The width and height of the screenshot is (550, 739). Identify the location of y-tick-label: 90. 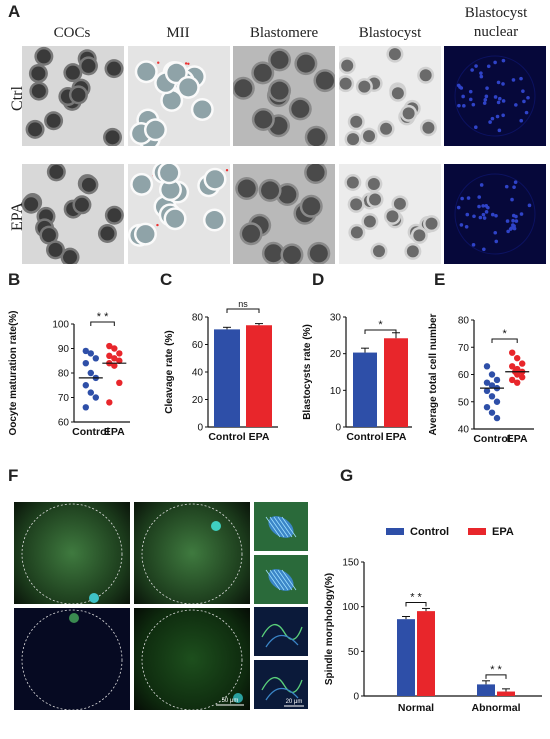
(64, 349).